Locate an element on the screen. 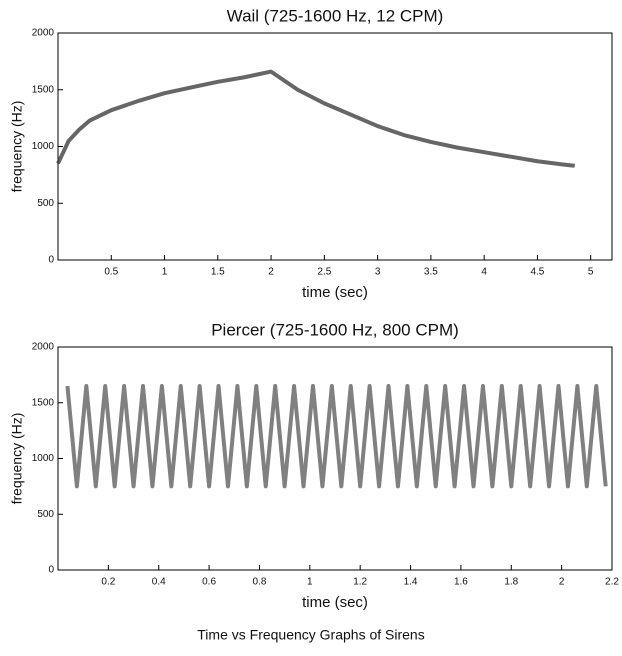  x-tick-label: 4 is located at coordinates (484, 272).